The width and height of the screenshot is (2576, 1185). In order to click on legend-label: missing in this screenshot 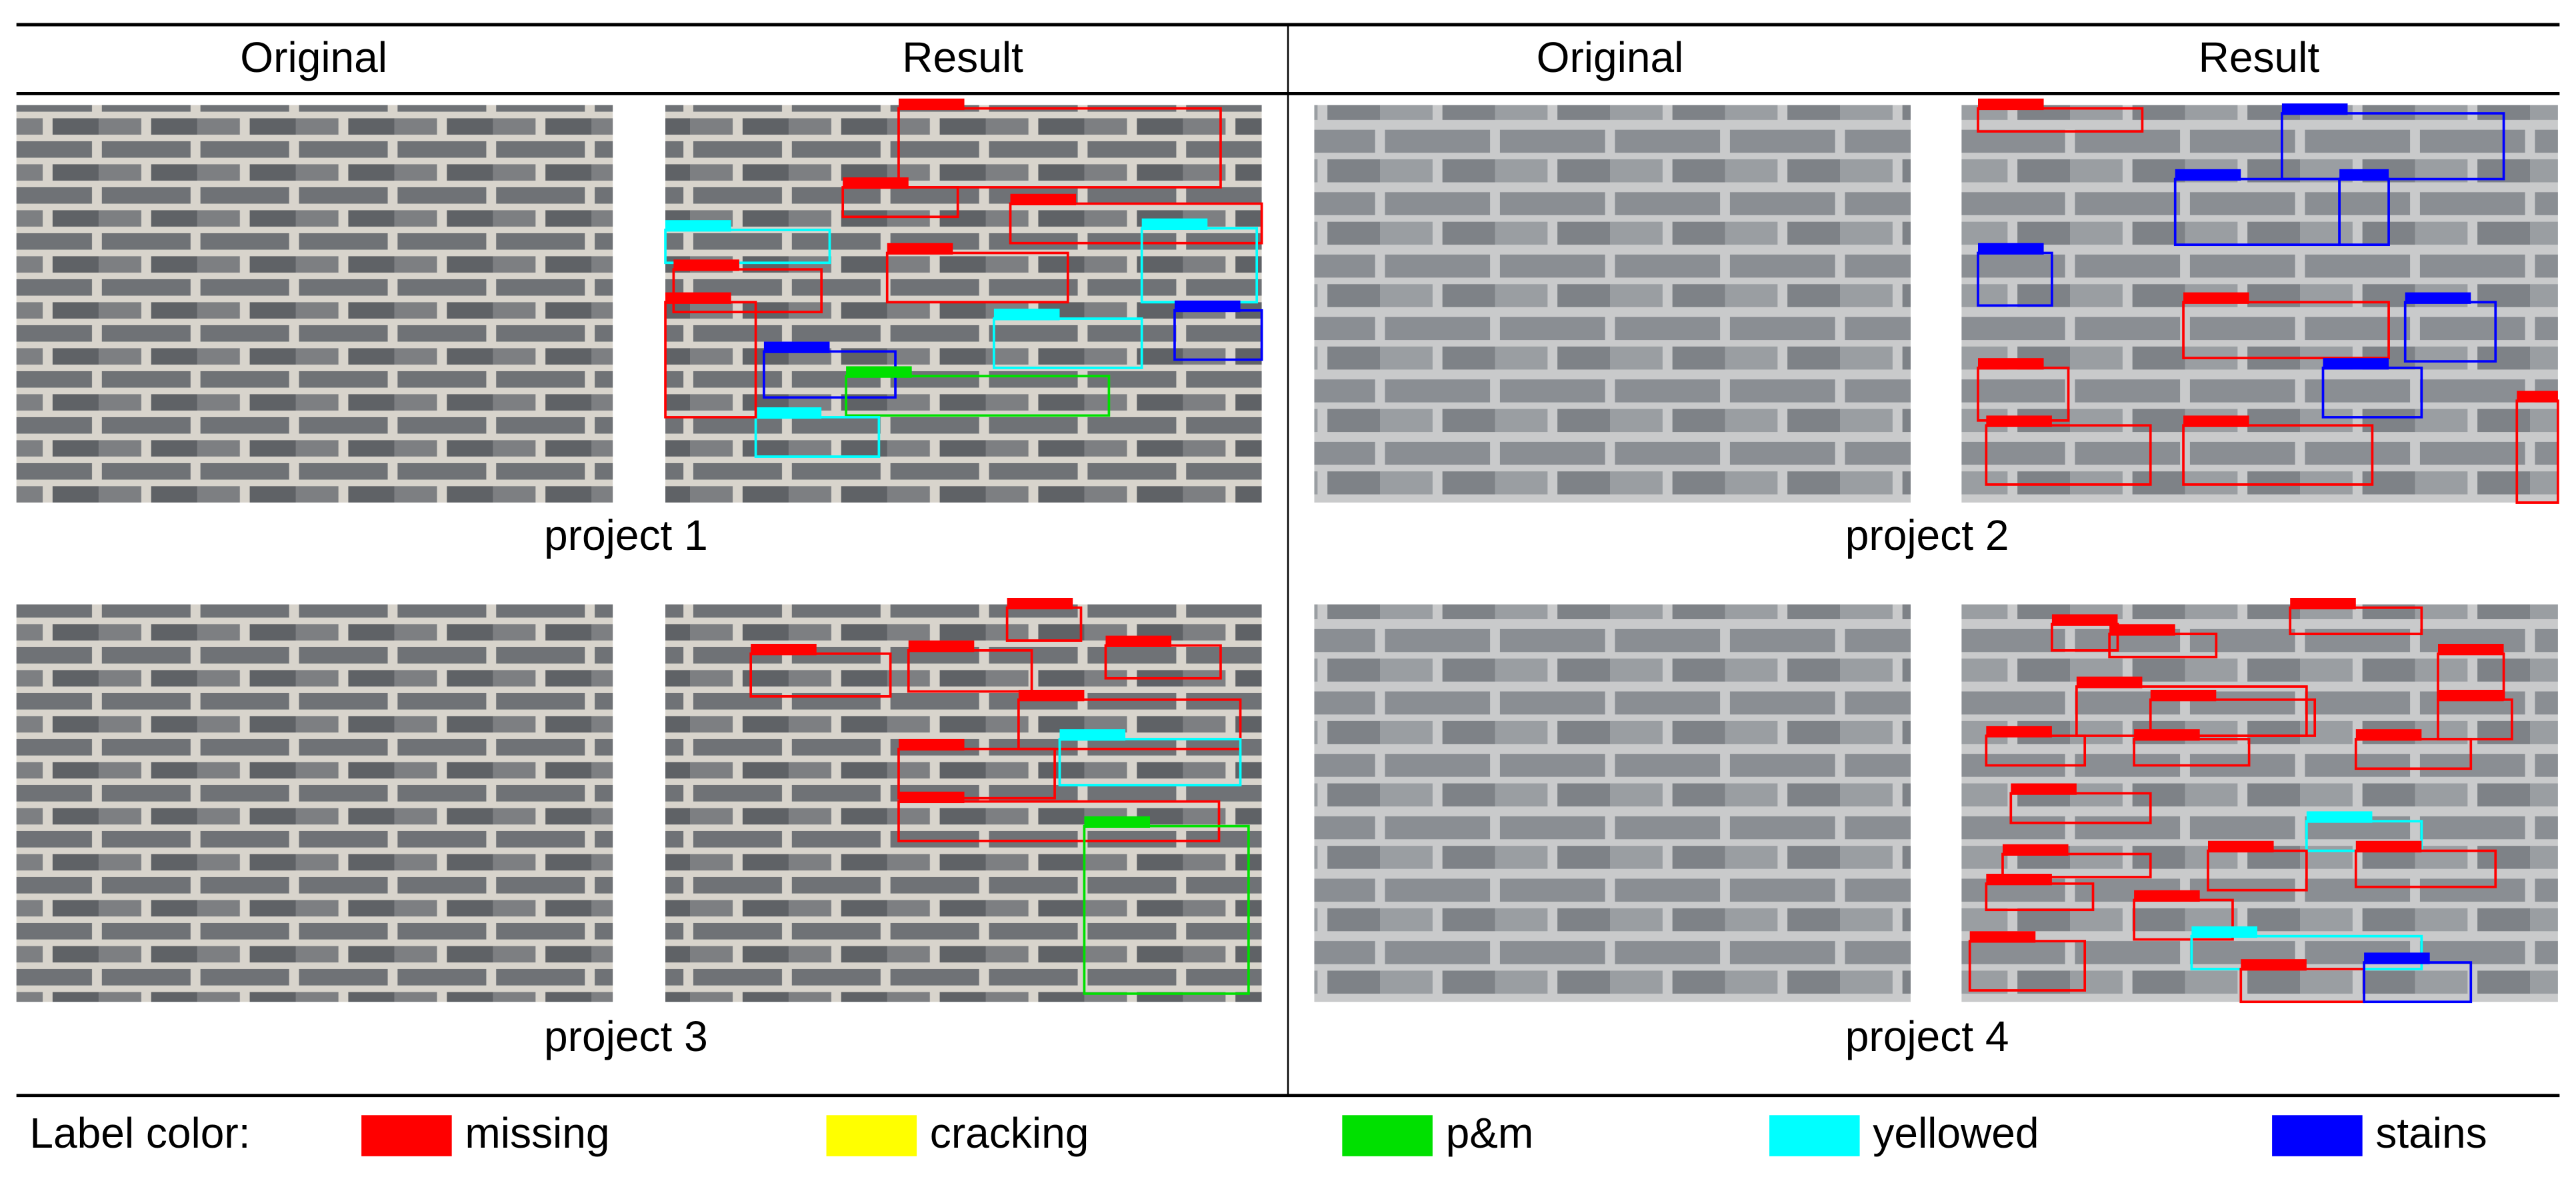, I will do `click(537, 1133)`.